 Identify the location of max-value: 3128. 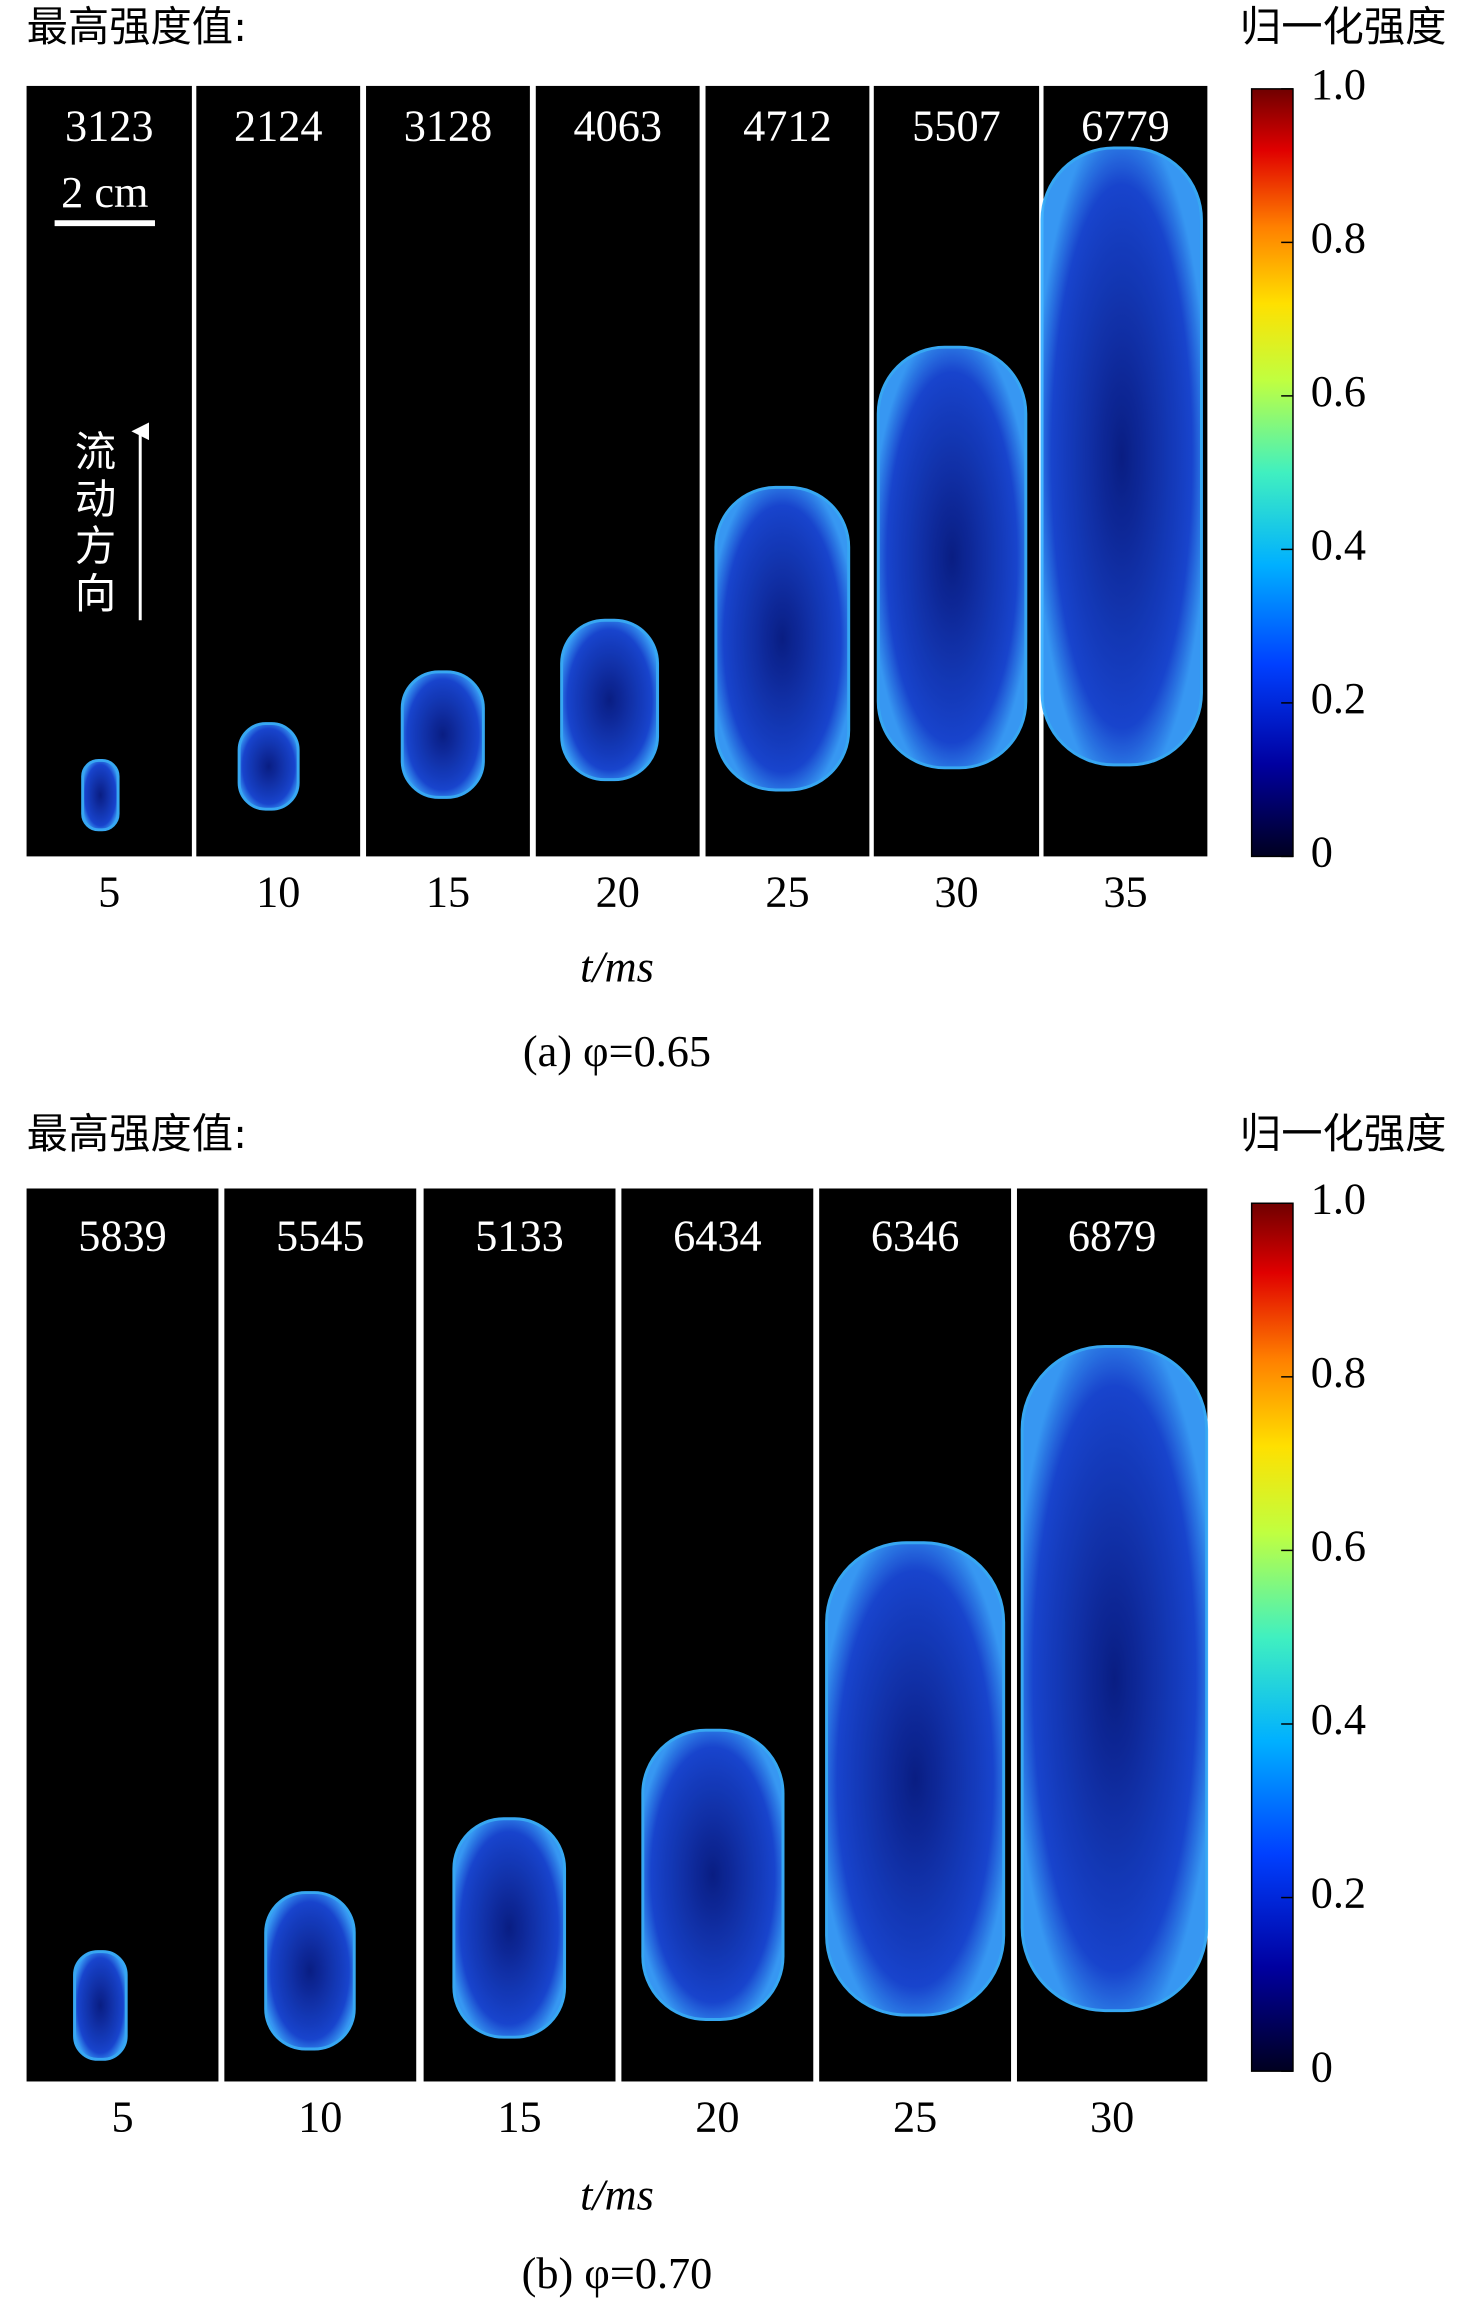
(448, 125).